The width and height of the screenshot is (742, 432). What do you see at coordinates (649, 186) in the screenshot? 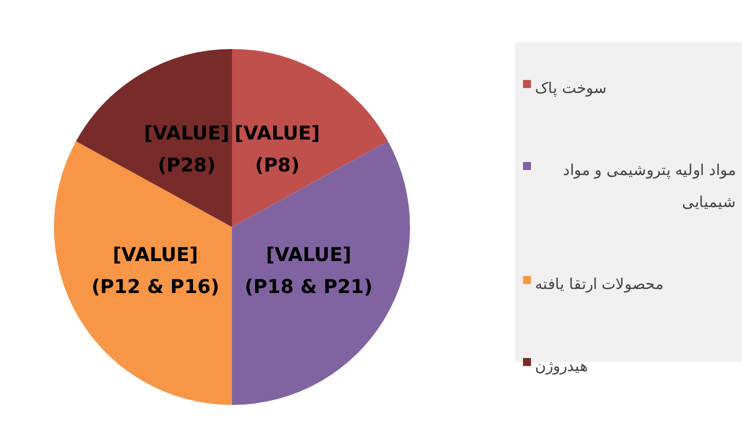
I see `legend-label: مواد اولیه پتروشیمی و مواد شیمیایی` at bounding box center [649, 186].